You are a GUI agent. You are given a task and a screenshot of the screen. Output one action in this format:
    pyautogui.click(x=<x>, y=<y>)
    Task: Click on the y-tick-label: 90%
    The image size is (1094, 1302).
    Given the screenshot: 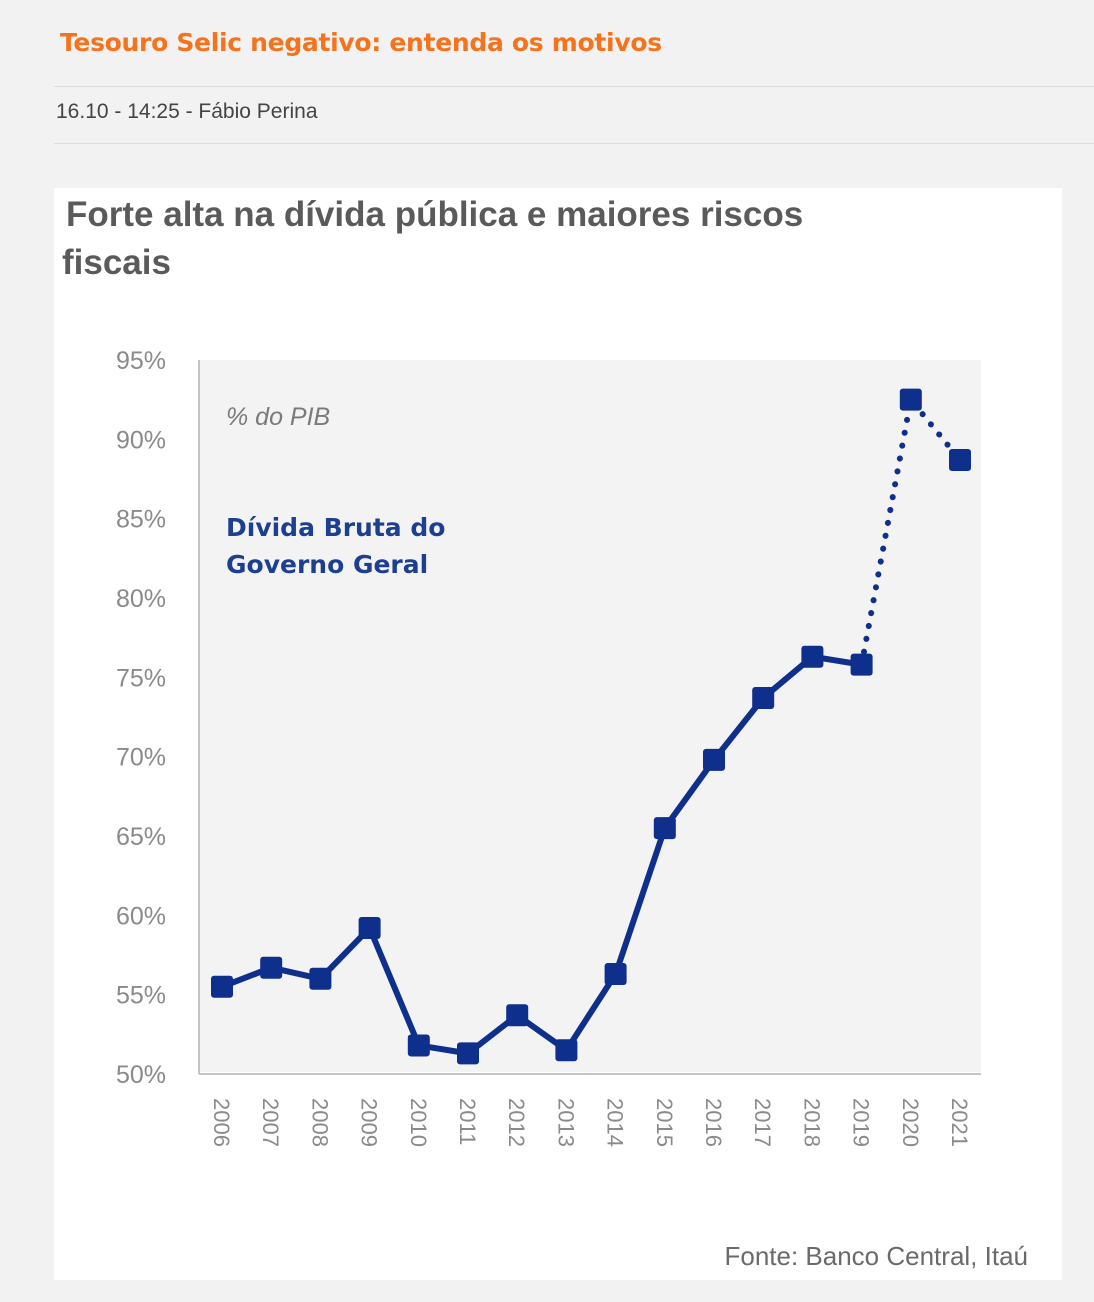 What is the action you would take?
    pyautogui.click(x=141, y=440)
    